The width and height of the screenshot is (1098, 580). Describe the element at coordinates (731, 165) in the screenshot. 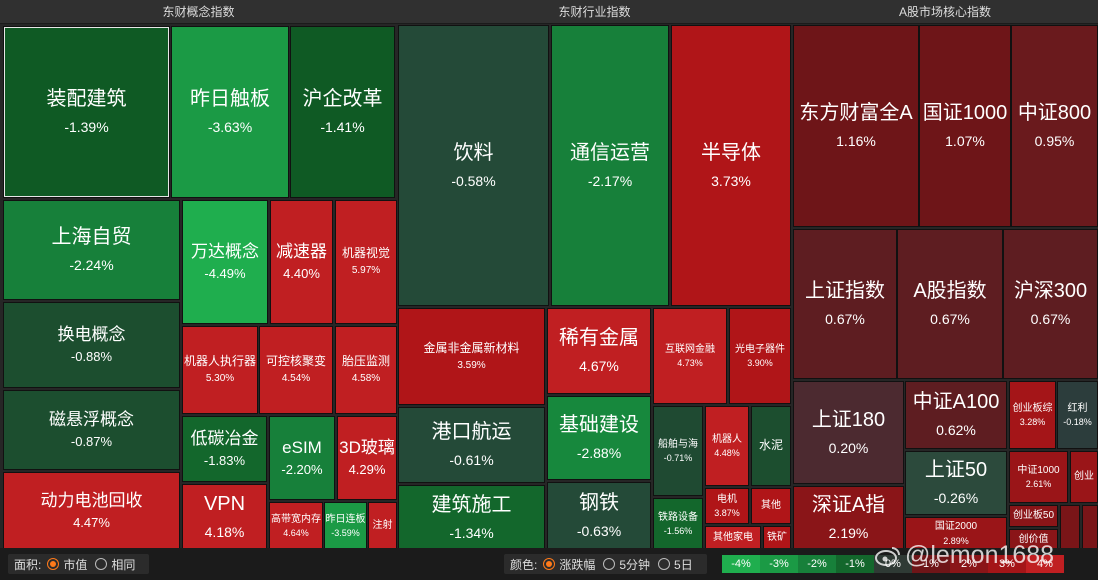

I see `industry-tile: 半导体 3.73%` at that location.